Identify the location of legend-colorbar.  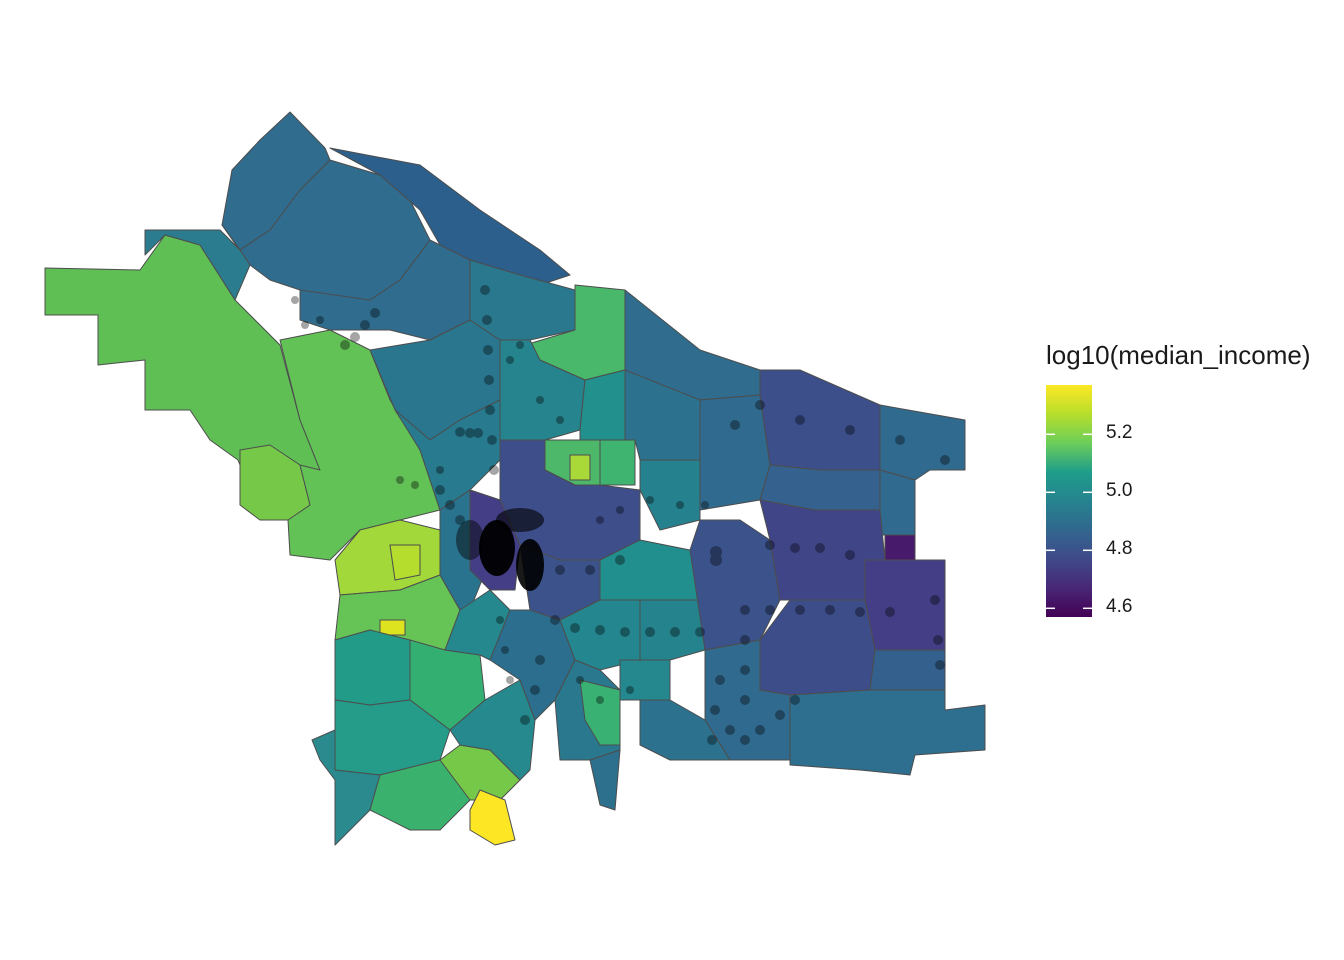
(1069, 501).